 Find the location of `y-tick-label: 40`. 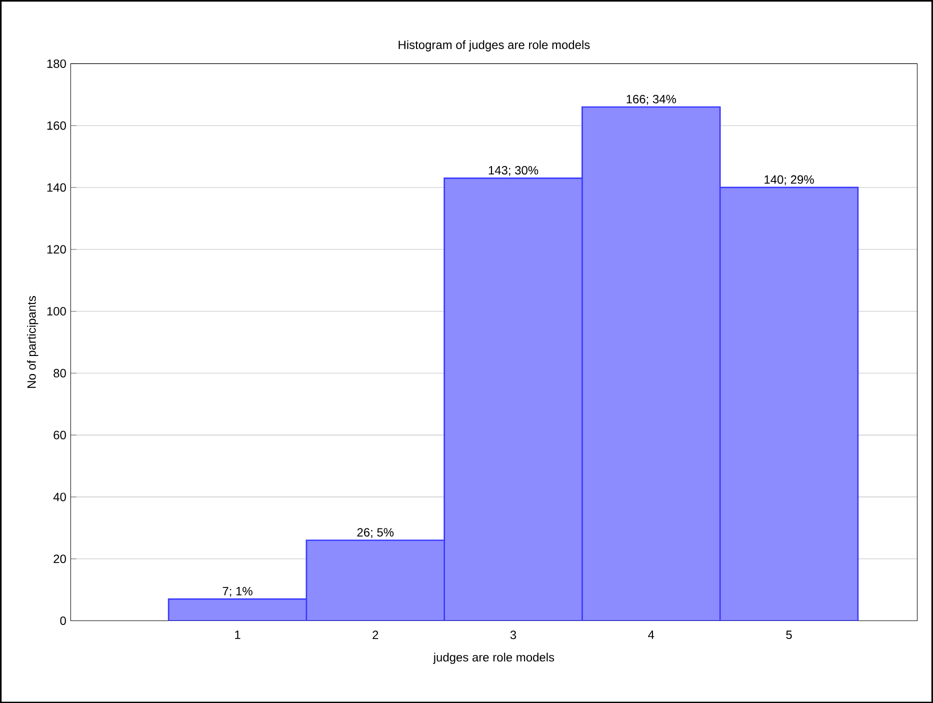

y-tick-label: 40 is located at coordinates (59, 497).